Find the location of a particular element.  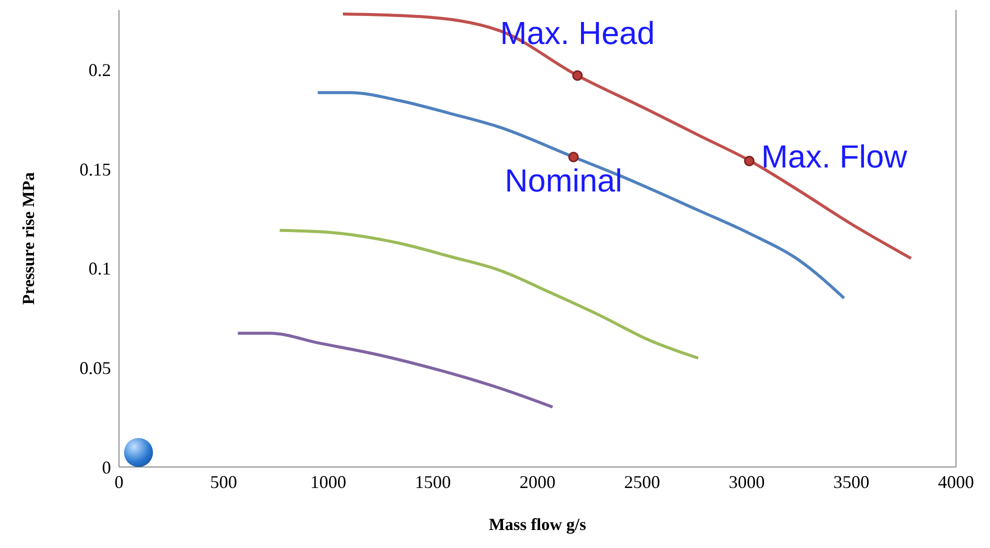

x-tick-label: 500 is located at coordinates (224, 482).